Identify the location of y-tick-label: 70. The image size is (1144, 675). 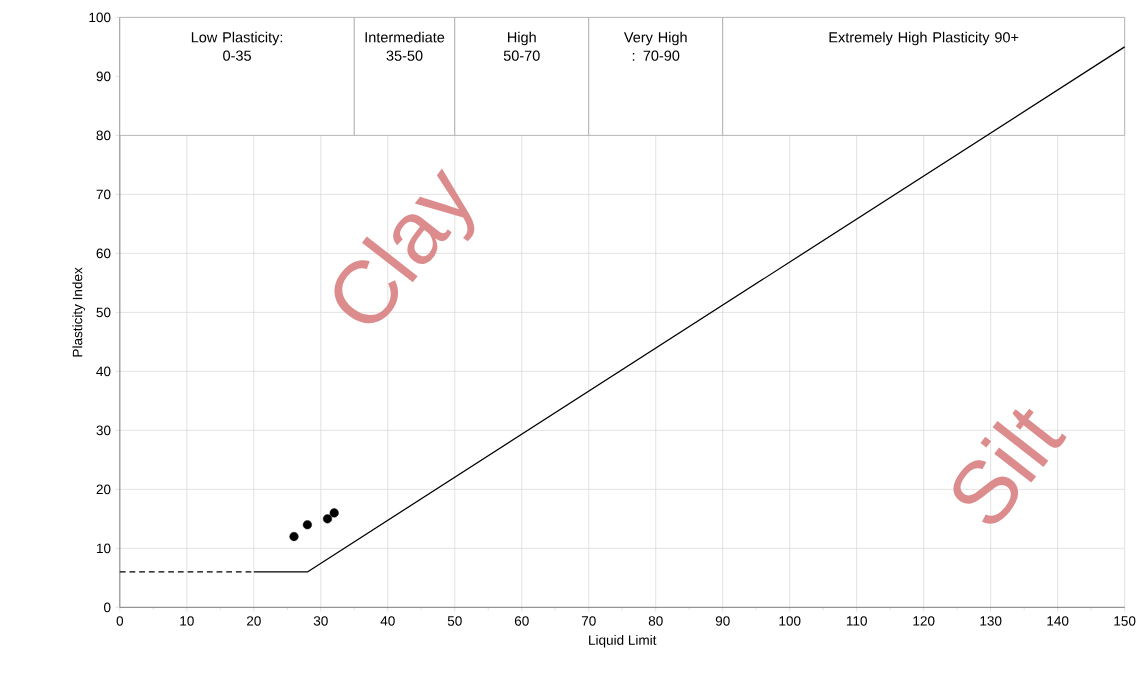
(103, 194).